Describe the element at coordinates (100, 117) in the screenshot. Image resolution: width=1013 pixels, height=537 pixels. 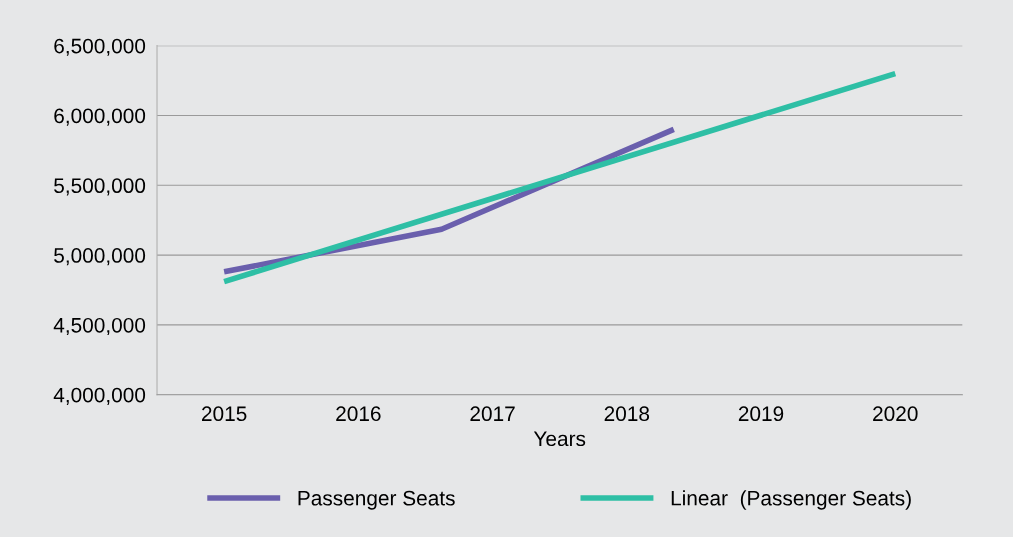
I see `y-tick-label: 6,000,000` at that location.